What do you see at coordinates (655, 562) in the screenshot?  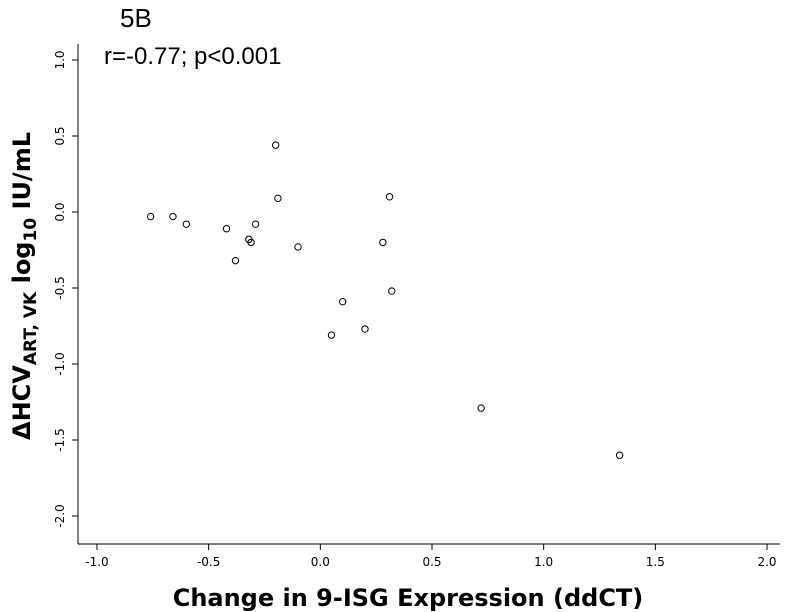 I see `x-tick-label: 1.5` at bounding box center [655, 562].